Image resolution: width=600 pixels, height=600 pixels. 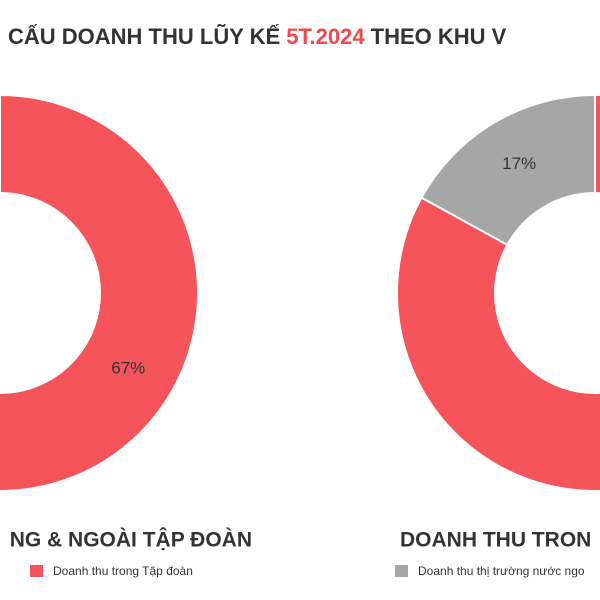 I want to click on slide-title: CẤU DOANH THU LŨY KẾ 5T.2024 THEO KHU V, so click(x=257, y=36).